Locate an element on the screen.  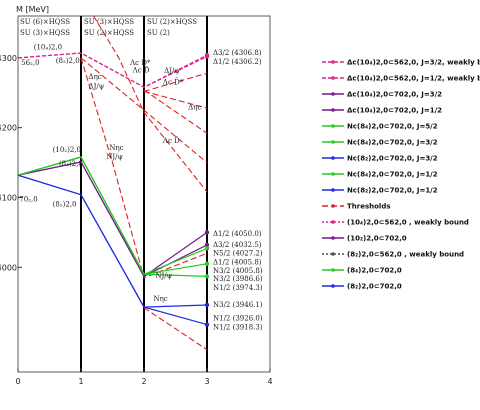
state-label: N5/2 (4027.2) is located at coordinates (238, 253).